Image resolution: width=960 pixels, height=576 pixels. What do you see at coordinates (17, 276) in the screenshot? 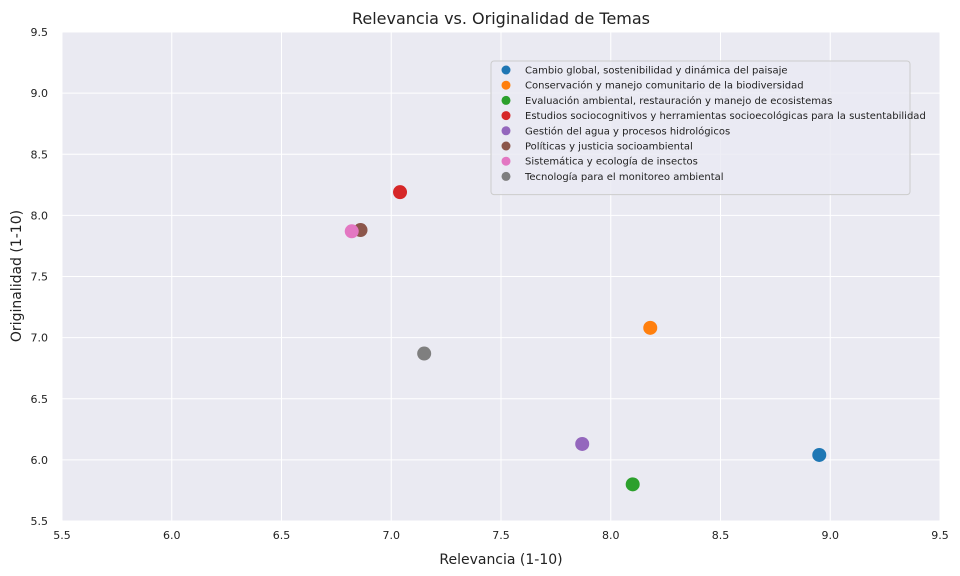
I see `y-axis-label: Originalidad (1-10)` at bounding box center [17, 276].